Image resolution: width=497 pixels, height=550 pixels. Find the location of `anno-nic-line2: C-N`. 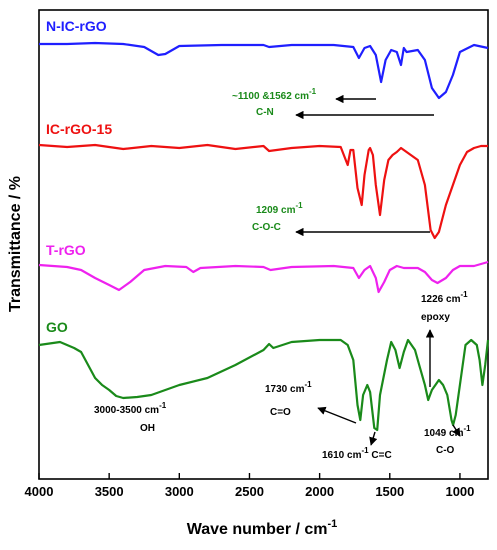

anno-nic-line2: C-N is located at coordinates (265, 112).